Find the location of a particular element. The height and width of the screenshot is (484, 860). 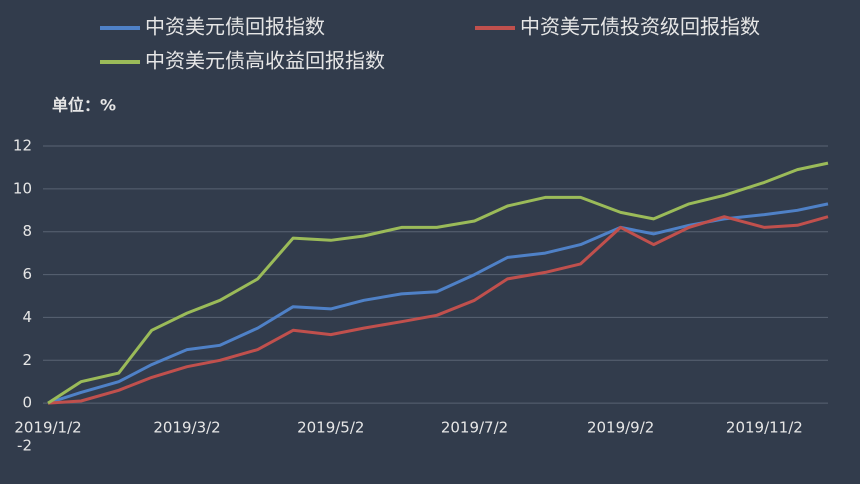

y-tick-label: 12 is located at coordinates (22, 146).